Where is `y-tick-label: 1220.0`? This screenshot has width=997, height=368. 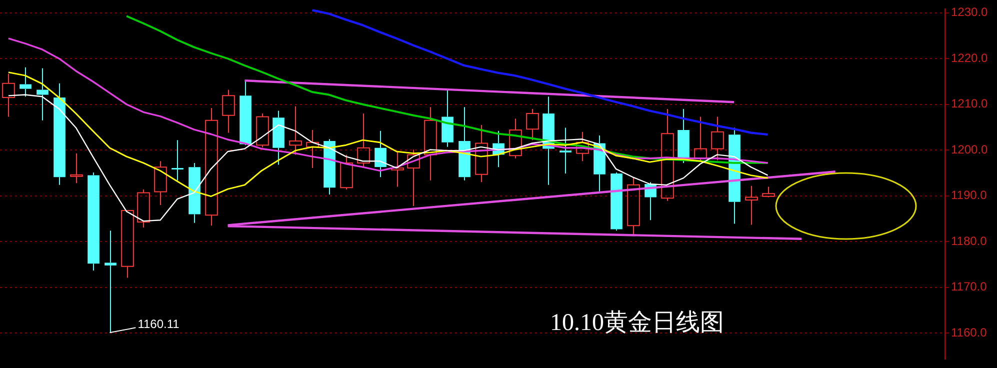 y-tick-label: 1220.0 is located at coordinates (969, 57).